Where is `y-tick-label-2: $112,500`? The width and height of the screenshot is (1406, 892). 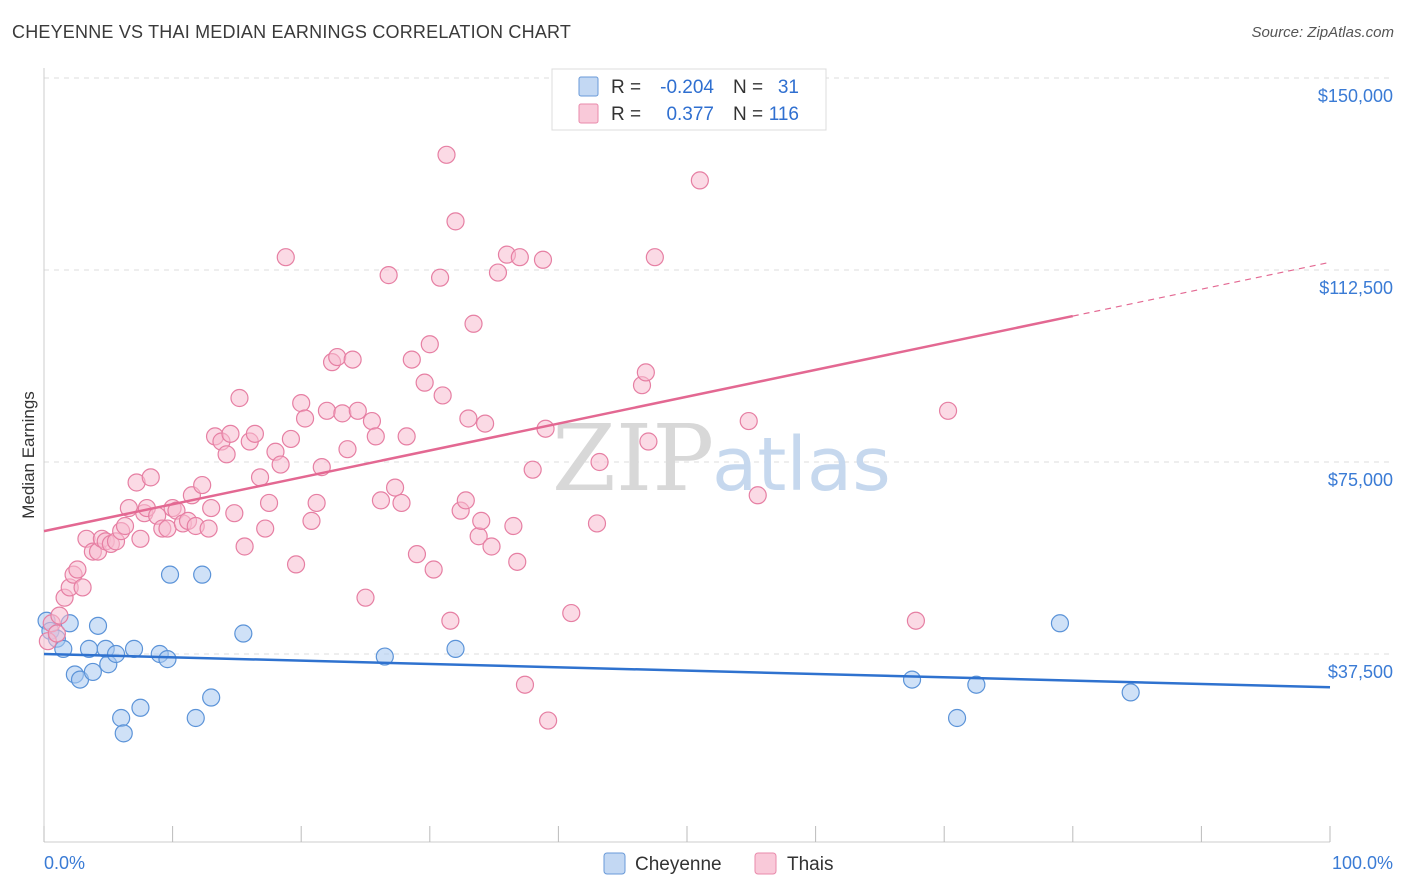 y-tick-label-2: $112,500 is located at coordinates (1356, 288).